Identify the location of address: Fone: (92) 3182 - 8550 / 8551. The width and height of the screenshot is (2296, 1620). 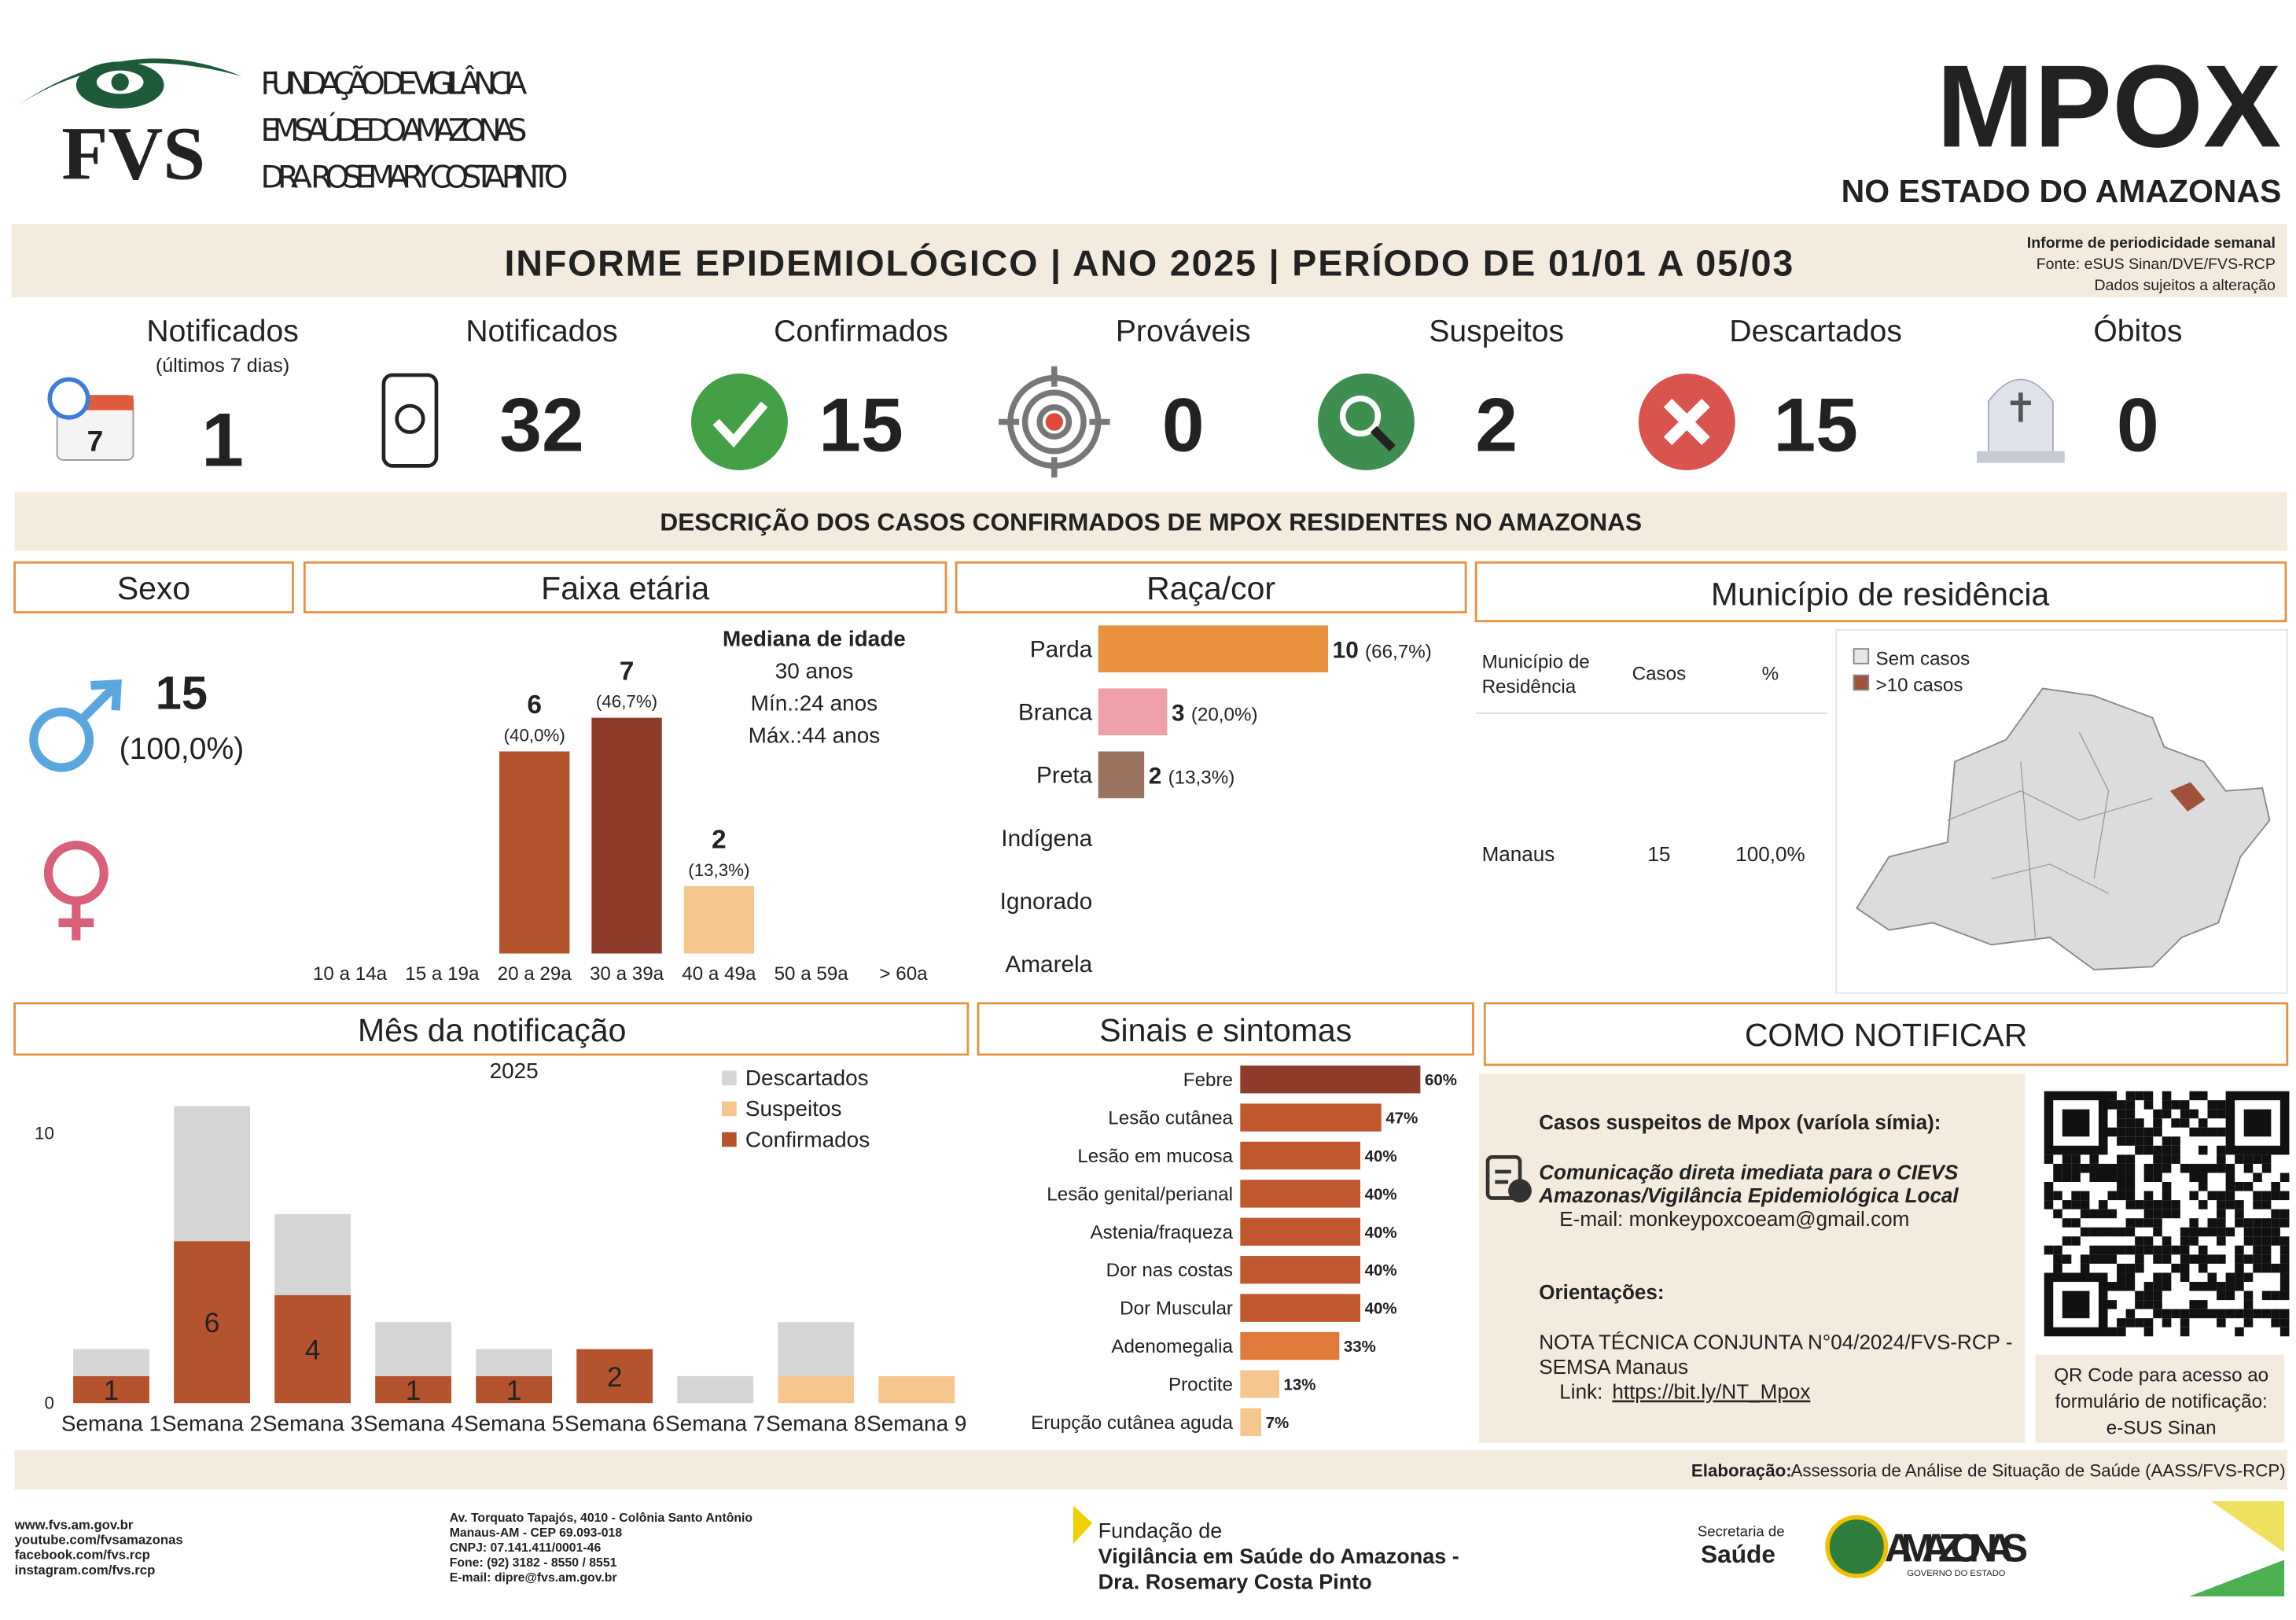
(533, 1563).